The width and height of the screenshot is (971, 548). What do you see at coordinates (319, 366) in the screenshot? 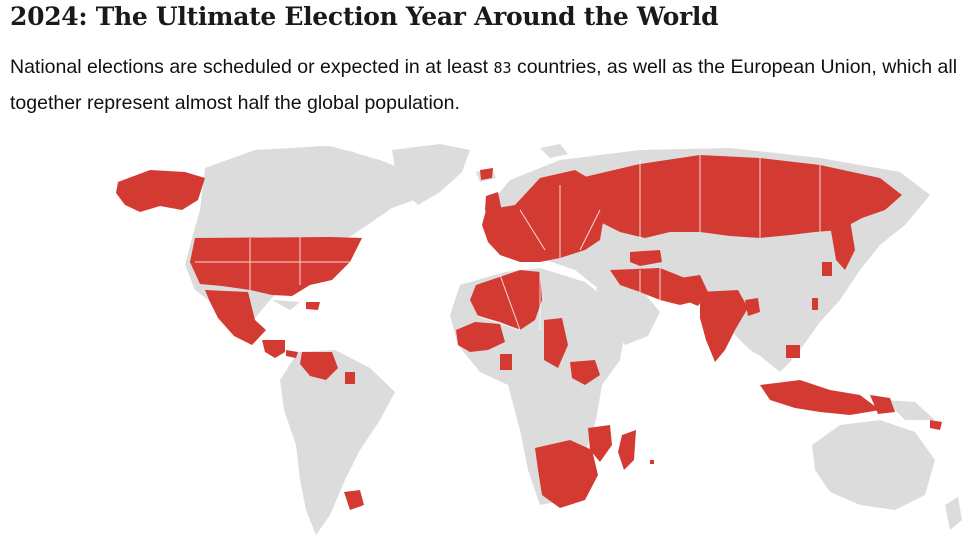
I see `election-venezuela` at bounding box center [319, 366].